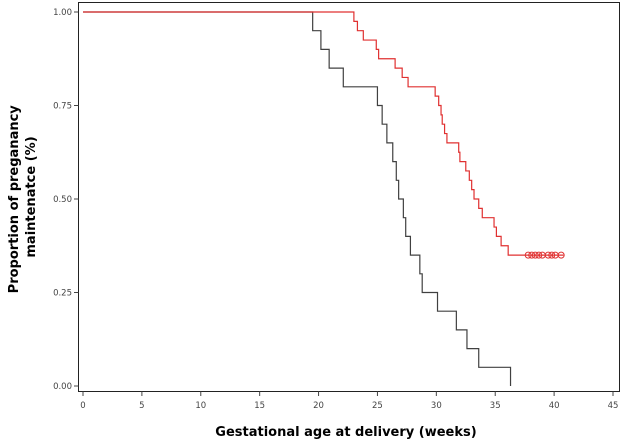 This screenshot has width=627, height=444. What do you see at coordinates (377, 406) in the screenshot?
I see `x-tick-label: 25` at bounding box center [377, 406].